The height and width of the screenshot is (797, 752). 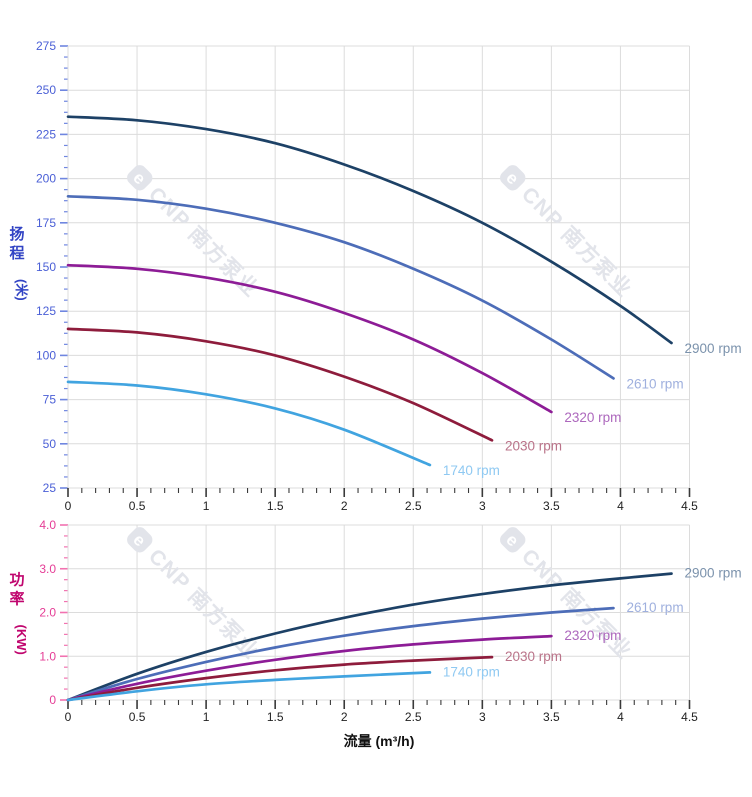 What do you see at coordinates (47, 613) in the screenshot?
I see `y-tick-label: 2.0` at bounding box center [47, 613].